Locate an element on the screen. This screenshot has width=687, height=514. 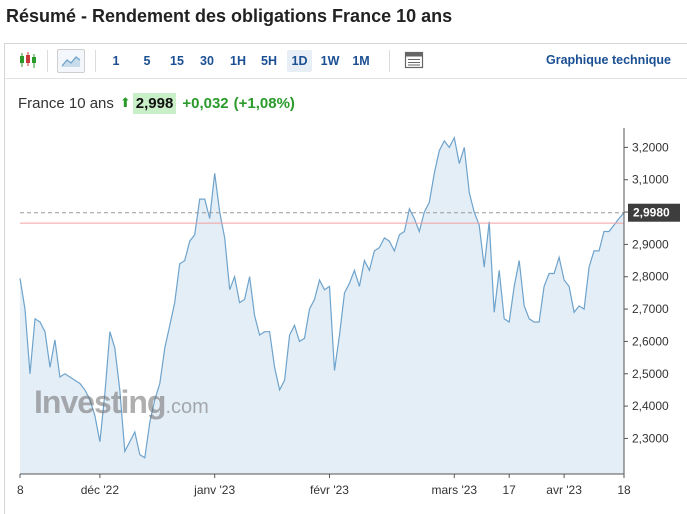
x-tick-label: janv '23 is located at coordinates (214, 490).